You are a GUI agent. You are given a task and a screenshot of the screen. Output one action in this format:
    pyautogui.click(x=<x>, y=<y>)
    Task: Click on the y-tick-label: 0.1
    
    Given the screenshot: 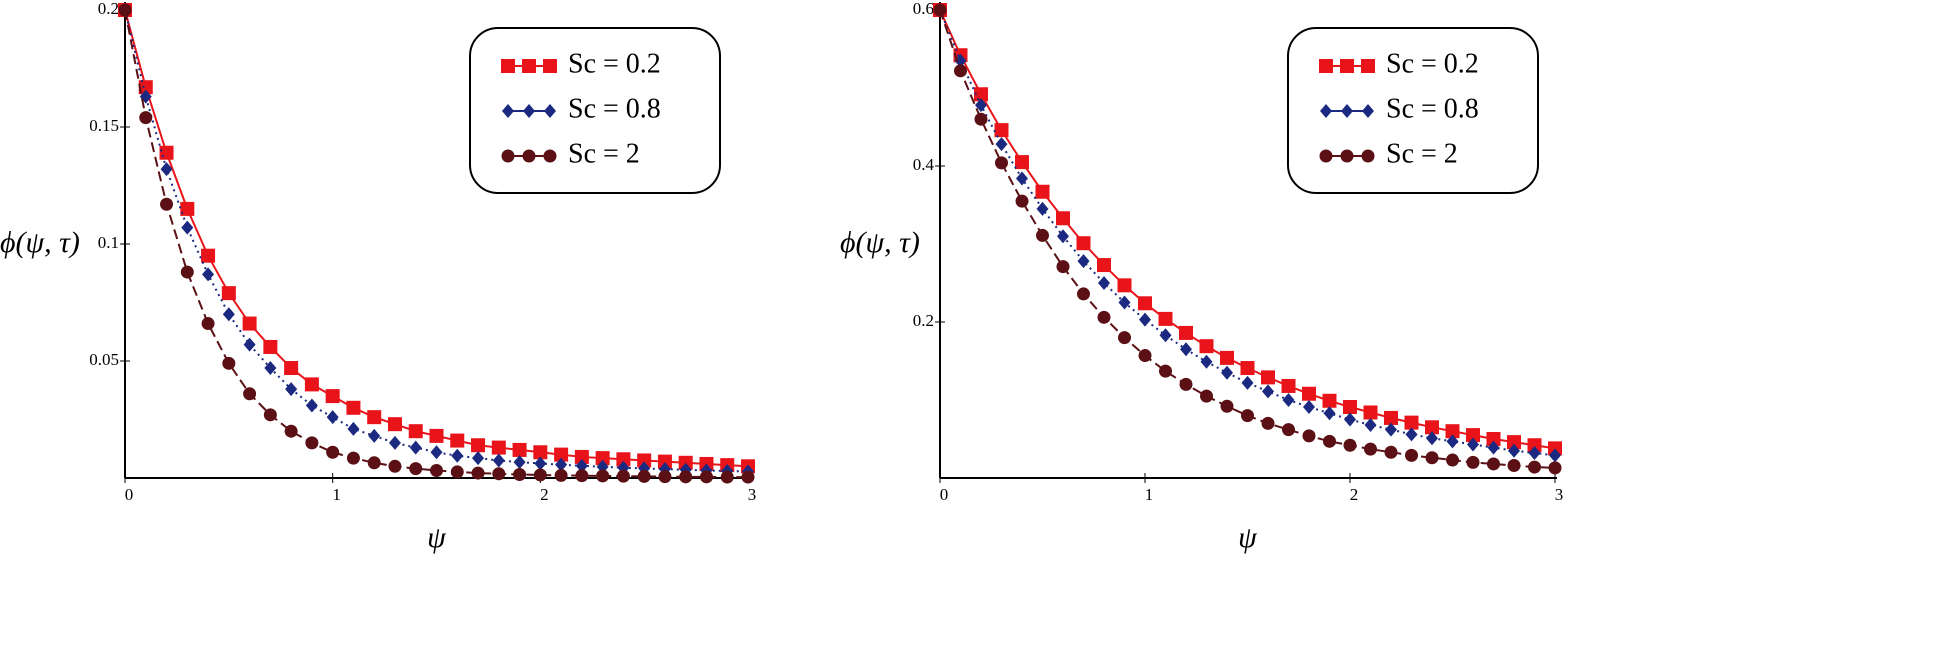 What is the action you would take?
    pyautogui.click(x=108, y=242)
    